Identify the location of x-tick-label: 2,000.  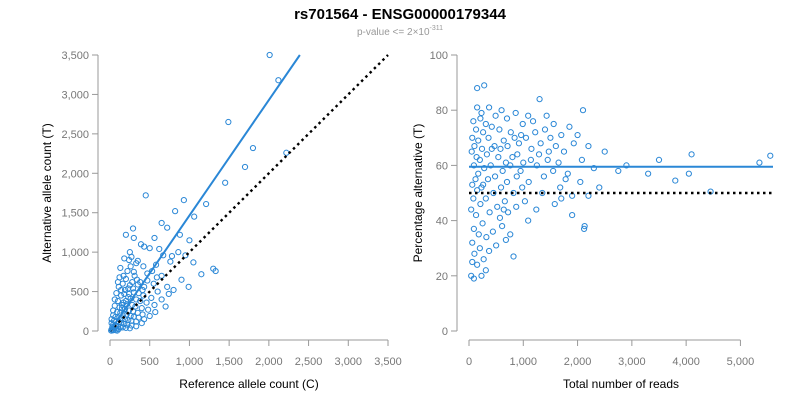
(578, 362).